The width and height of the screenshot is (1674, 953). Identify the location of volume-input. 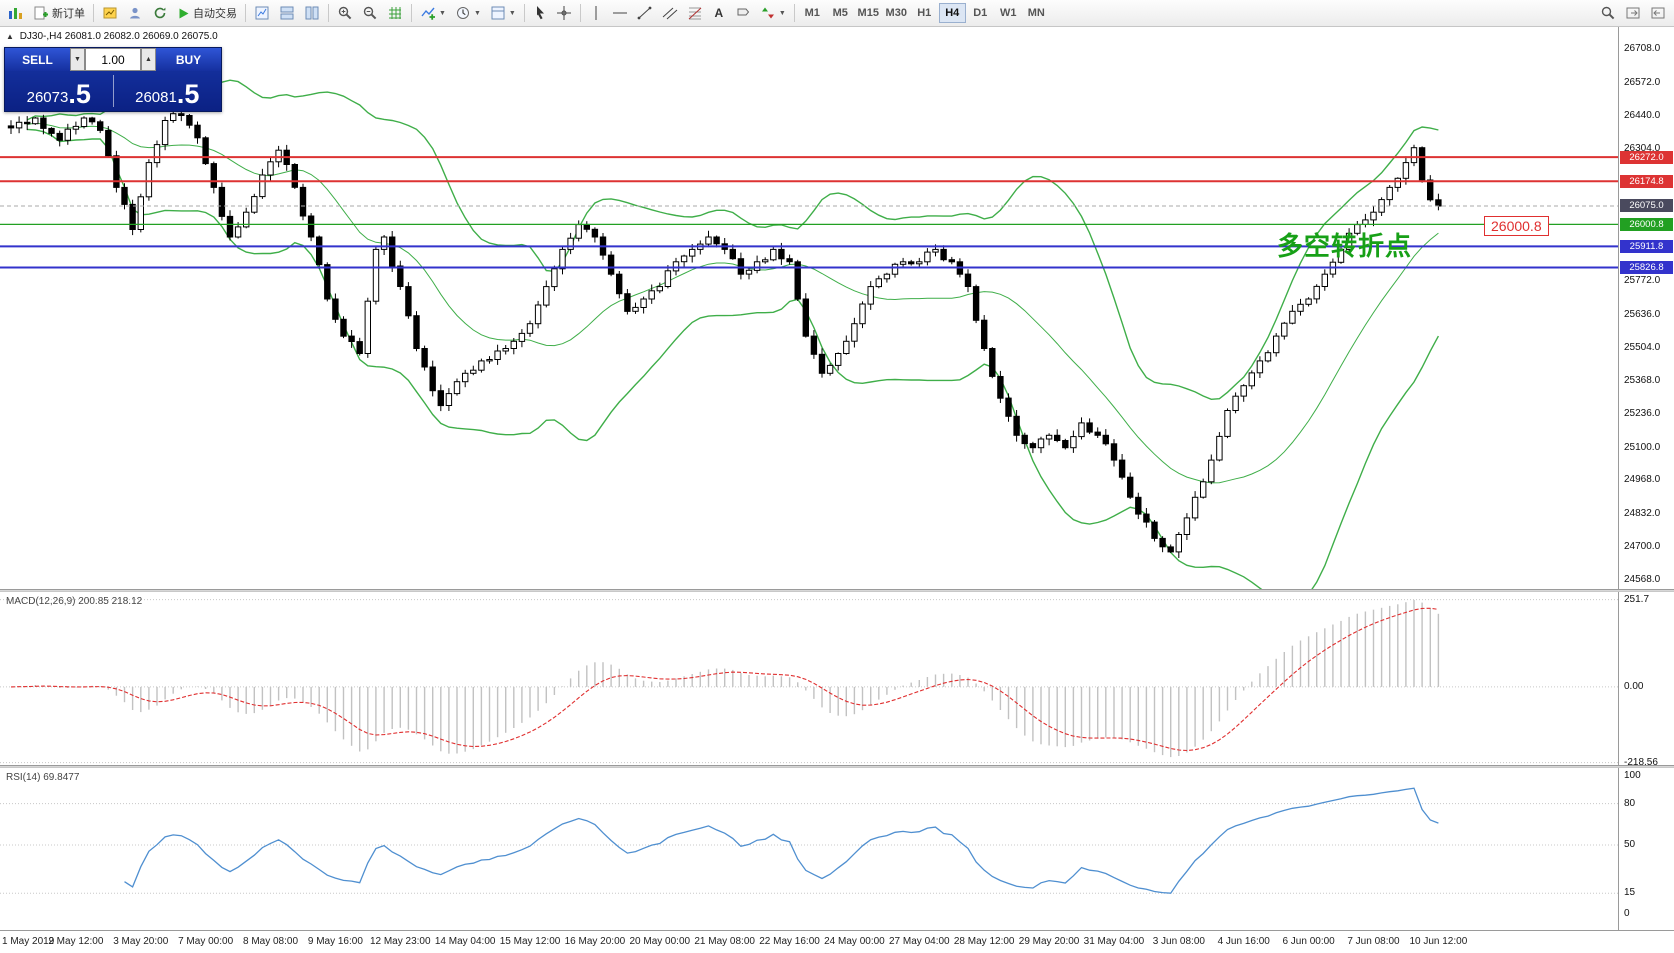
(113, 59).